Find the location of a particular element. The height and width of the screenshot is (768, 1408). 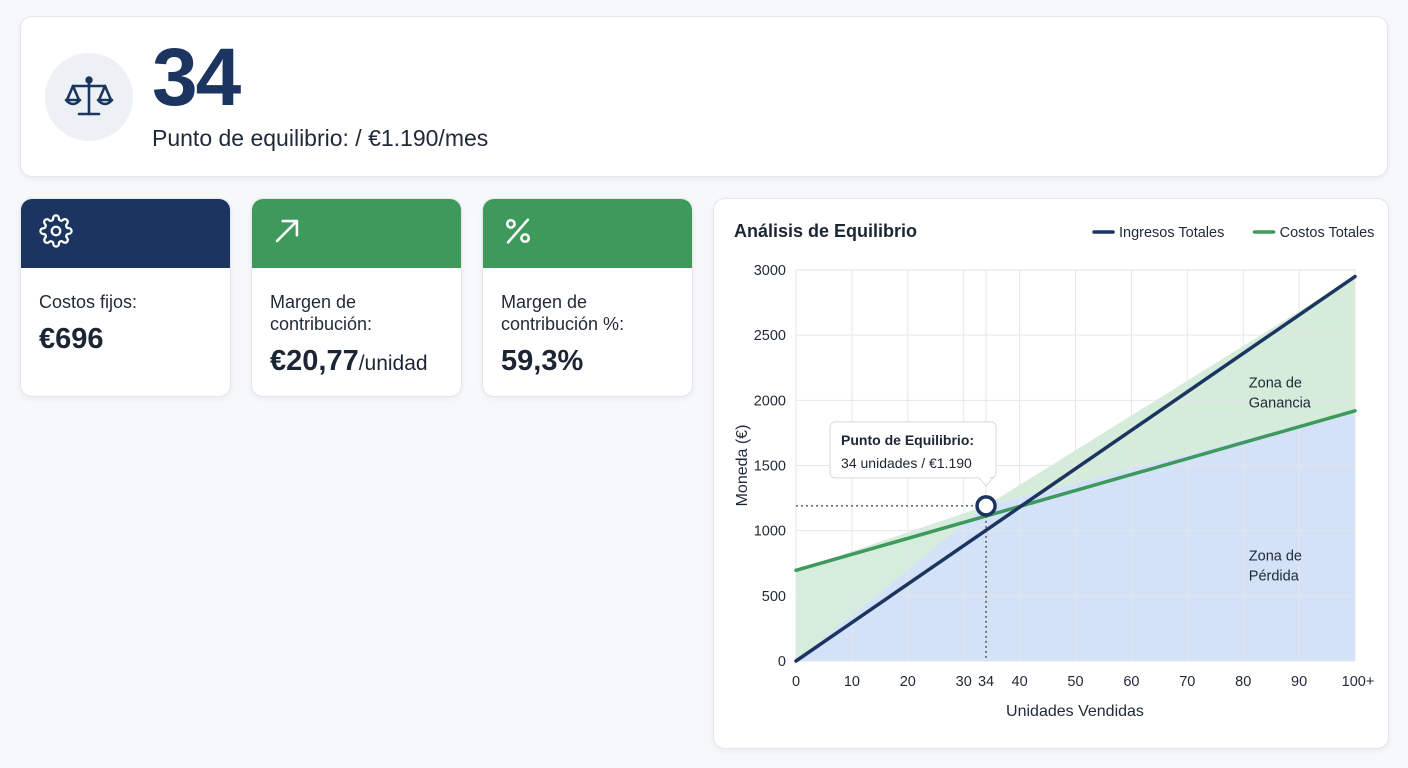

profit-zone-area is located at coordinates (1170, 391).